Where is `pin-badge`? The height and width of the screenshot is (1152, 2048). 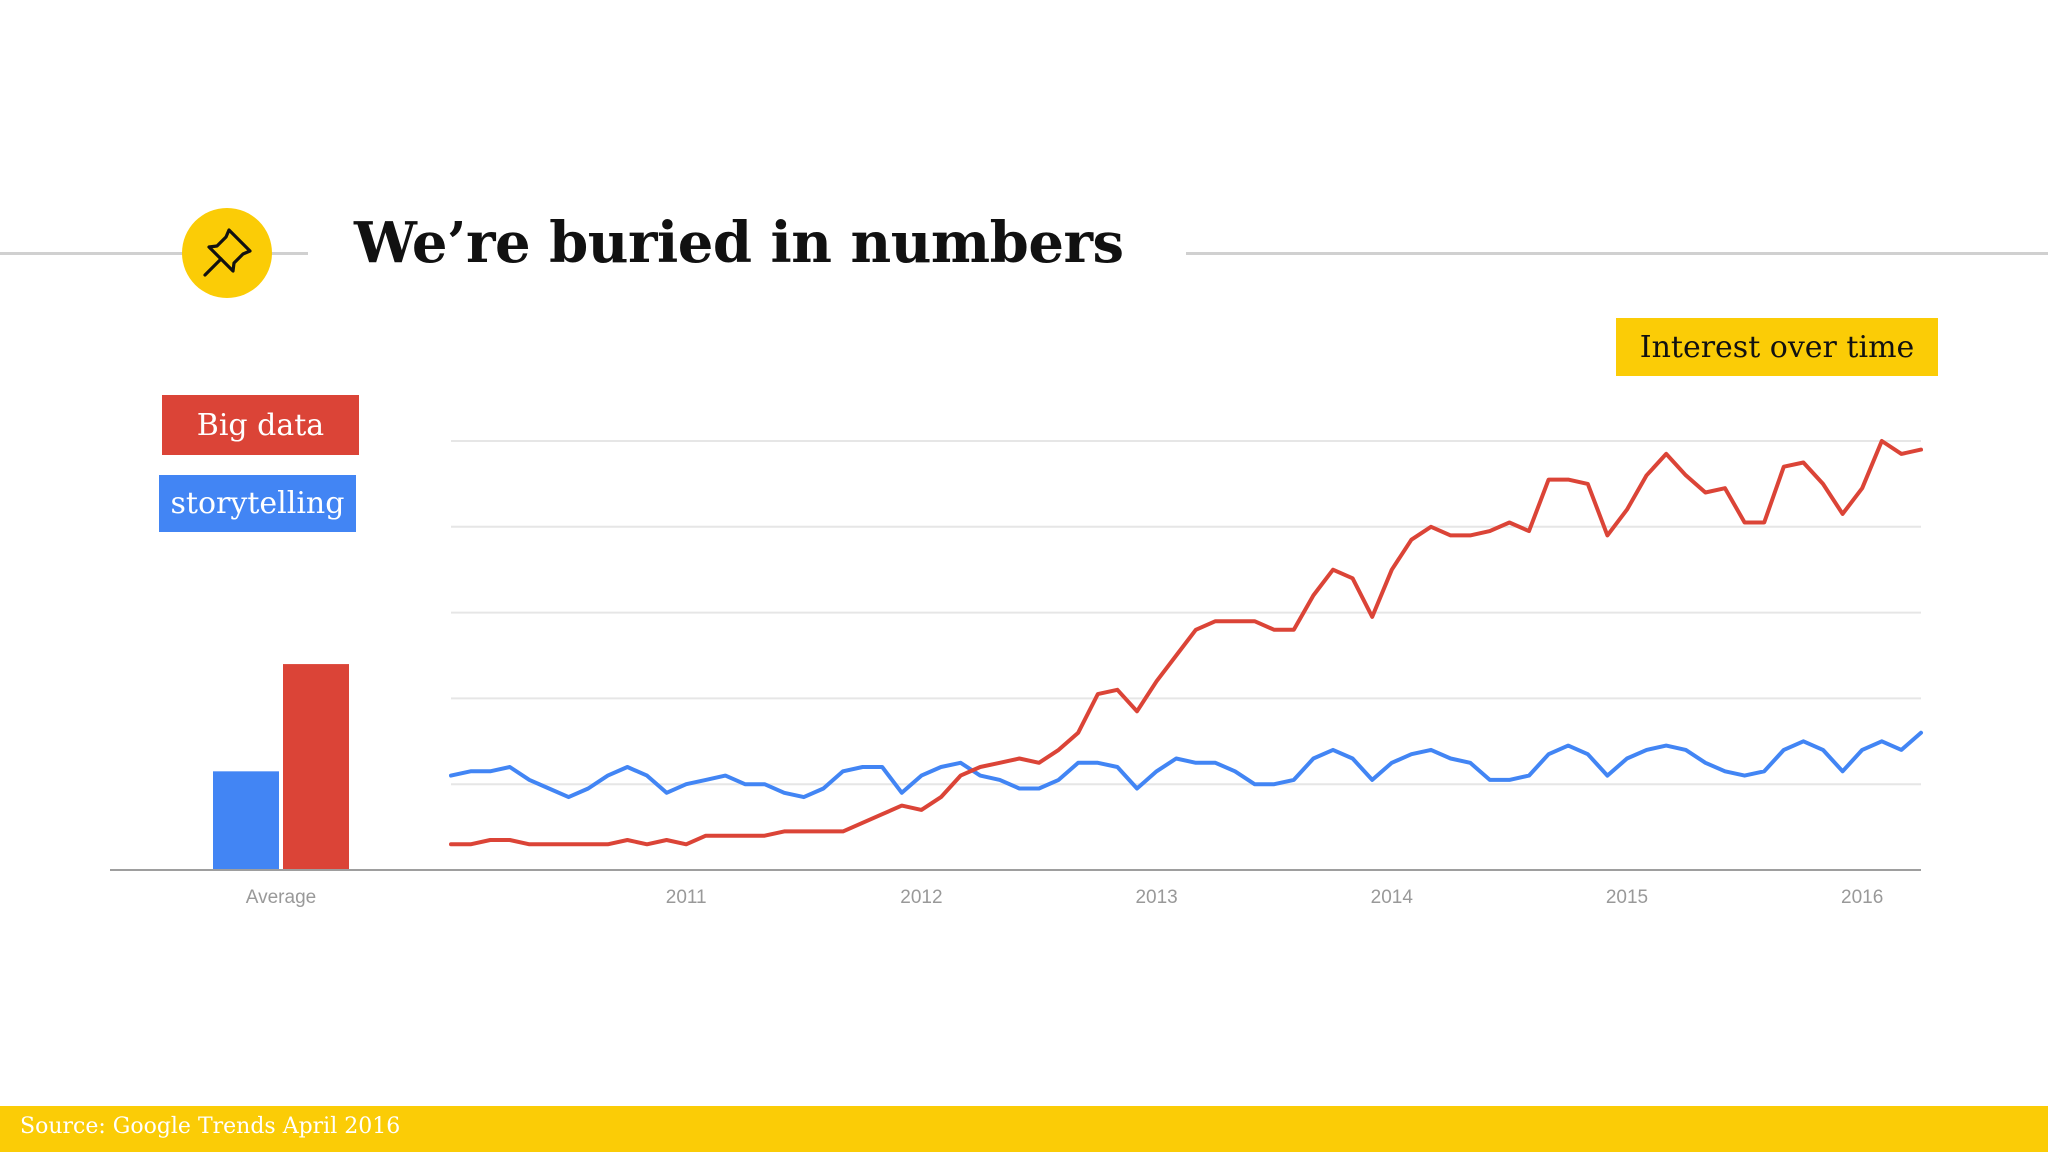 pin-badge is located at coordinates (227, 253).